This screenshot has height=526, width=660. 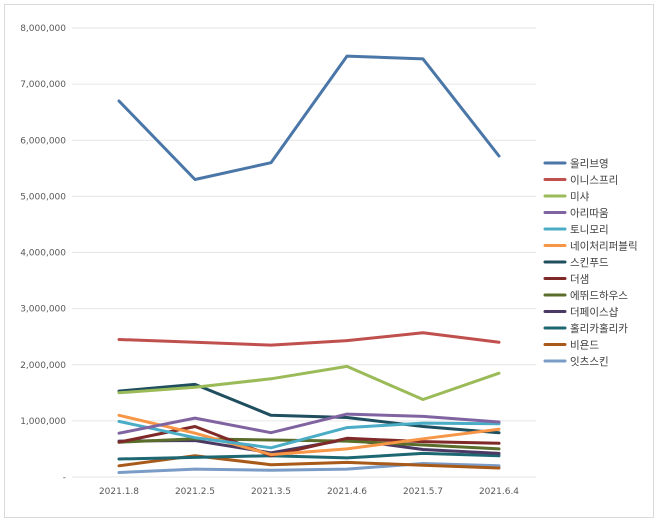 I want to click on y-tick-label: -, so click(x=64, y=478).